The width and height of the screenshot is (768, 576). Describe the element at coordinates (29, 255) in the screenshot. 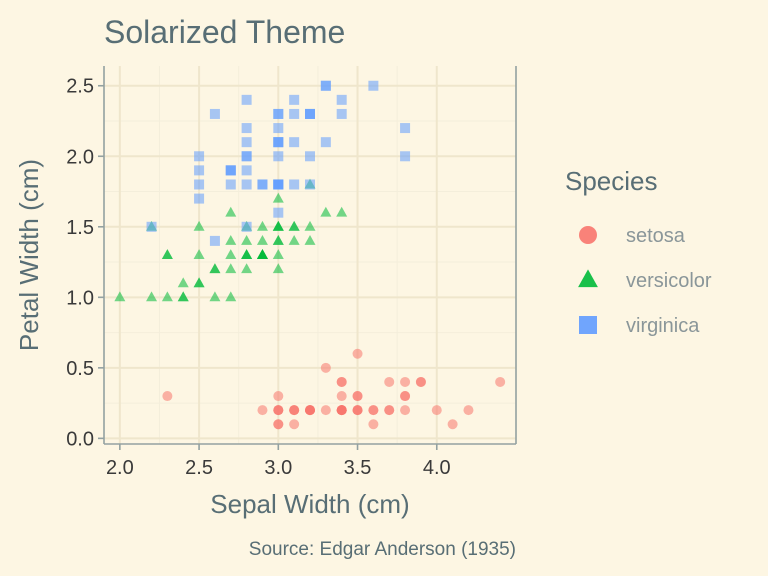

I see `y-axis-title: Petal Width (cm)` at that location.